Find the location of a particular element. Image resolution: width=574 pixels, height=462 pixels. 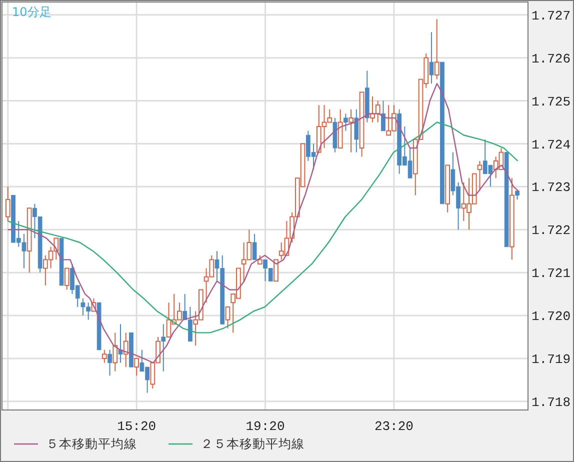

y-tick-label: 1.727 is located at coordinates (551, 16).